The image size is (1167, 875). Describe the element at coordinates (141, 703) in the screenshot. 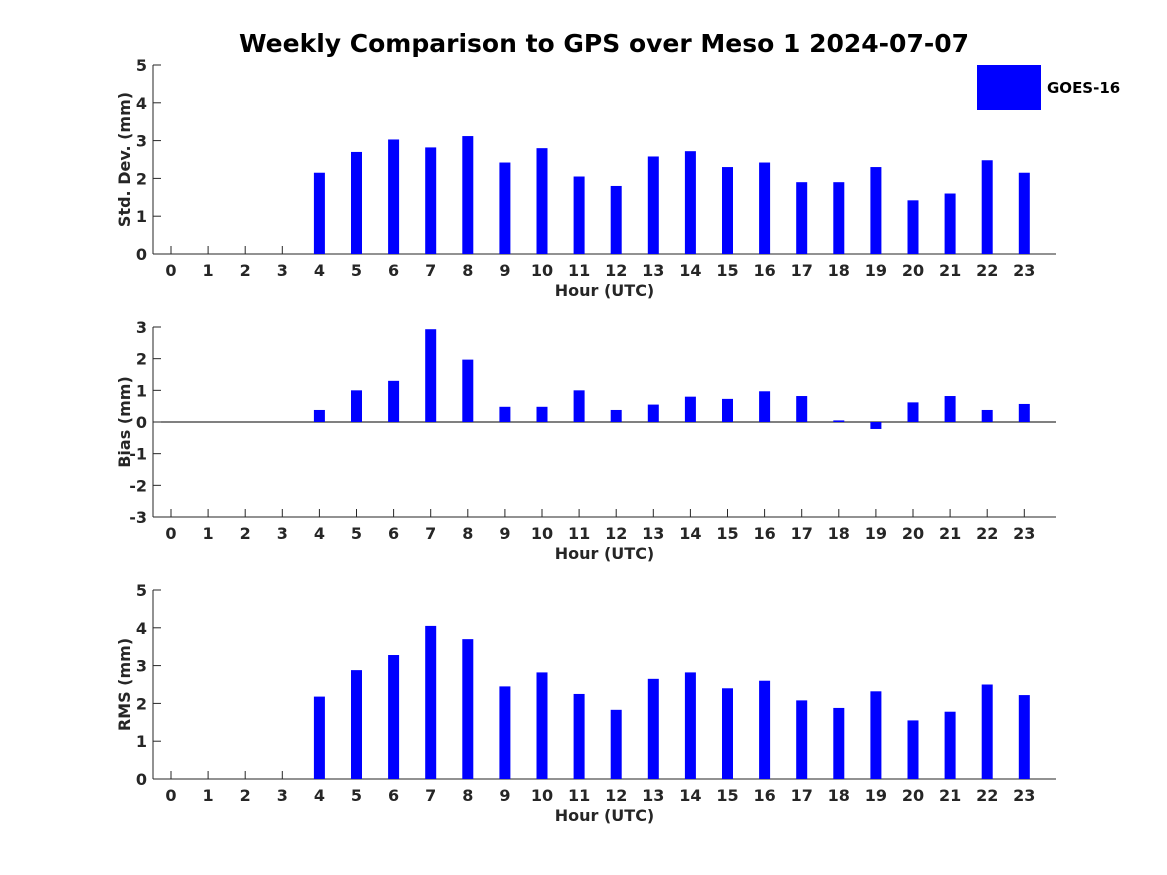

I see `y-tick-label: 2` at that location.